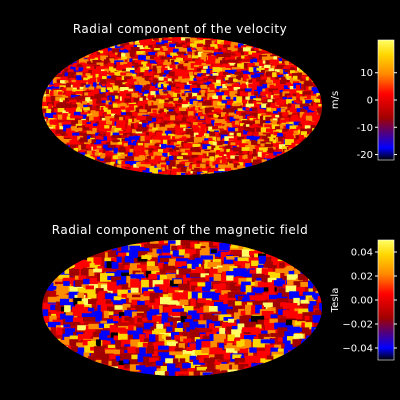  I want to click on velocity-title: Radial component of the velocity, so click(180, 29).